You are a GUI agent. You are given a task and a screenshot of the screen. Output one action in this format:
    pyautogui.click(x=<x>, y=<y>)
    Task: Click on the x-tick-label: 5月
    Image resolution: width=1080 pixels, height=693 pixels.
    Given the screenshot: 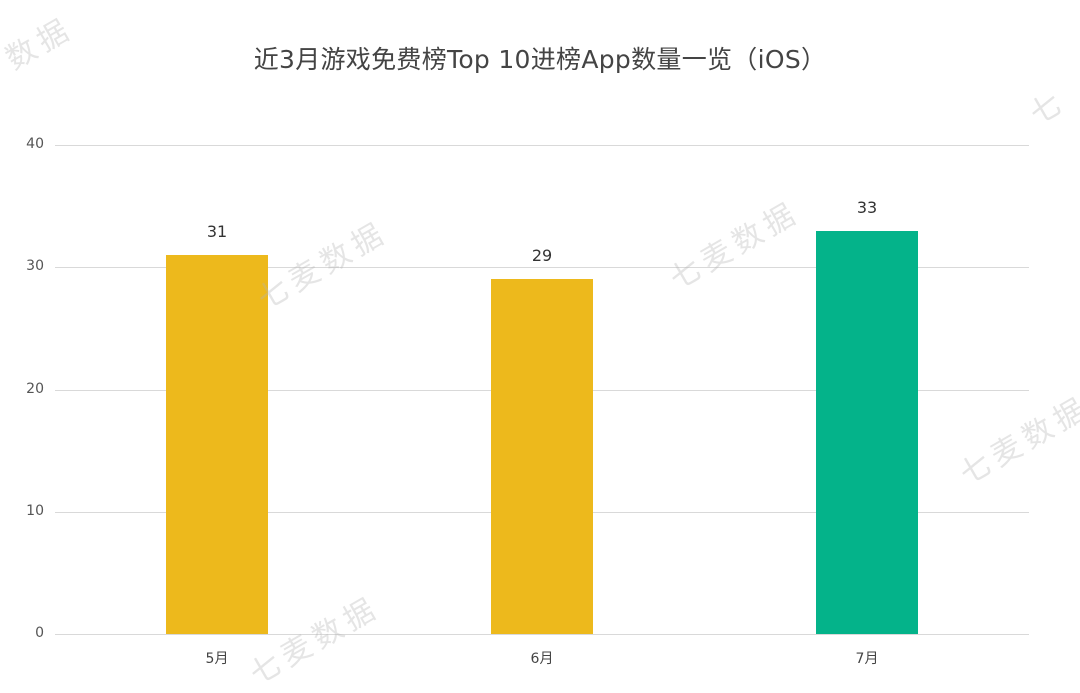 What is the action you would take?
    pyautogui.click(x=217, y=659)
    